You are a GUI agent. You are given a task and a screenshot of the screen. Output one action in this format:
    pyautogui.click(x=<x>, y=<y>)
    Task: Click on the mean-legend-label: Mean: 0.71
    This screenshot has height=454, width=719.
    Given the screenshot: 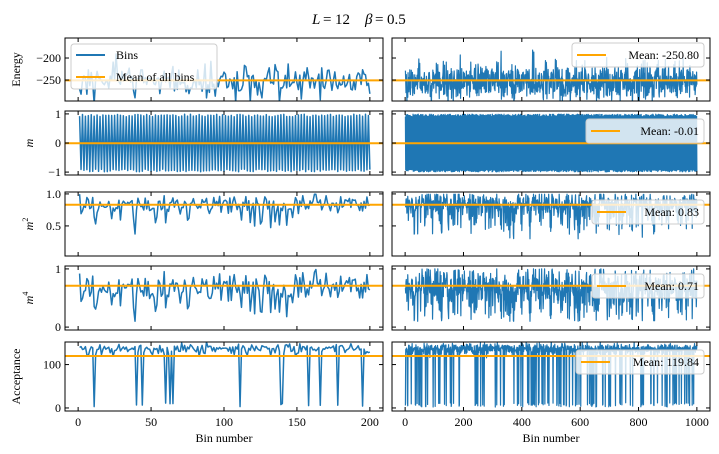 What is the action you would take?
    pyautogui.click(x=671, y=286)
    